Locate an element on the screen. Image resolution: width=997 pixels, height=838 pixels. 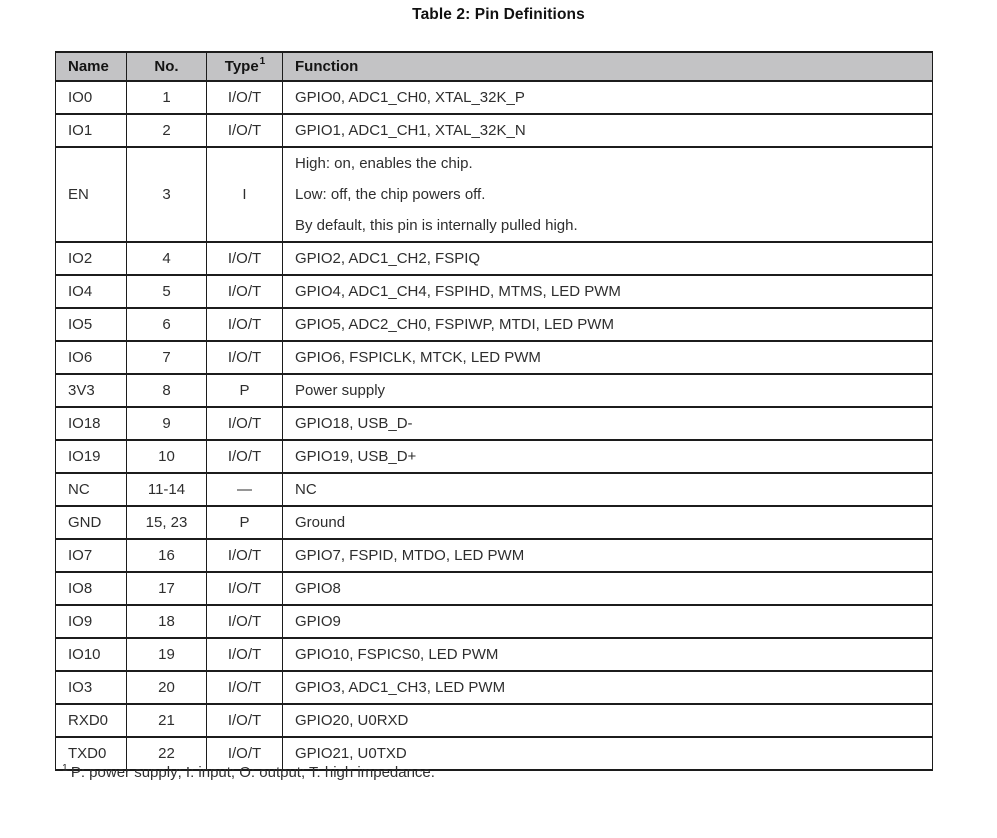
function-line: GPIO5, ADC2_CH0, FSPIWP, MTDI, LED PWM is located at coordinates (454, 324).